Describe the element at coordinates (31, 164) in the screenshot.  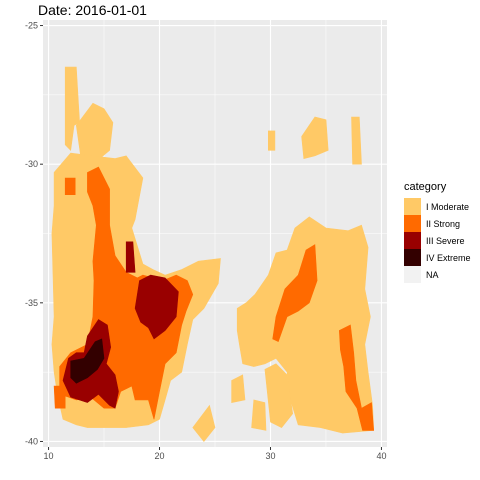
I see `y-tick-label: -30` at that location.